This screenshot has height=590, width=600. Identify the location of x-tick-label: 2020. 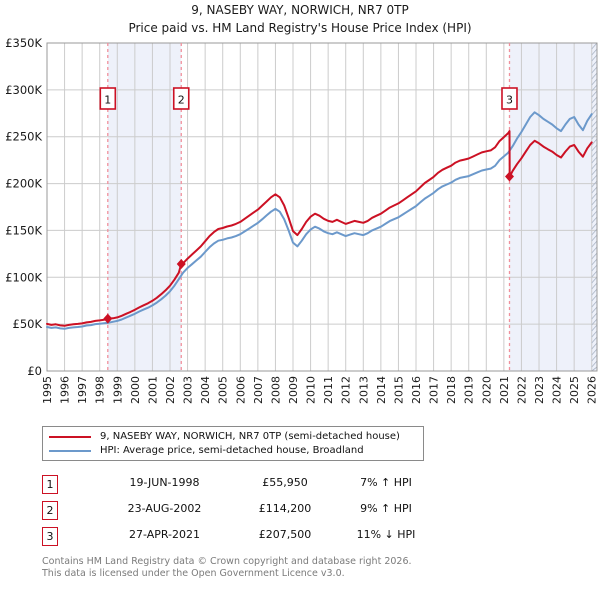
(486, 390).